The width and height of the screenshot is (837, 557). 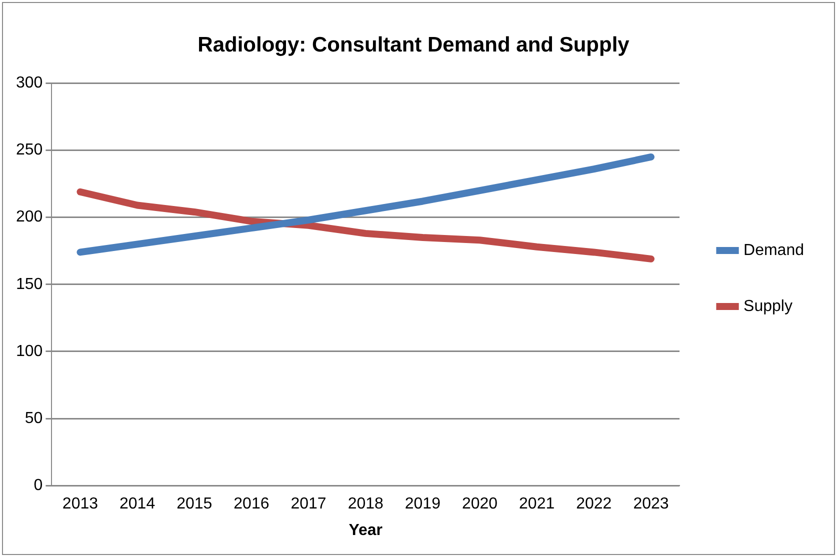 What do you see at coordinates (537, 504) in the screenshot?
I see `x-tick-label: 2021` at bounding box center [537, 504].